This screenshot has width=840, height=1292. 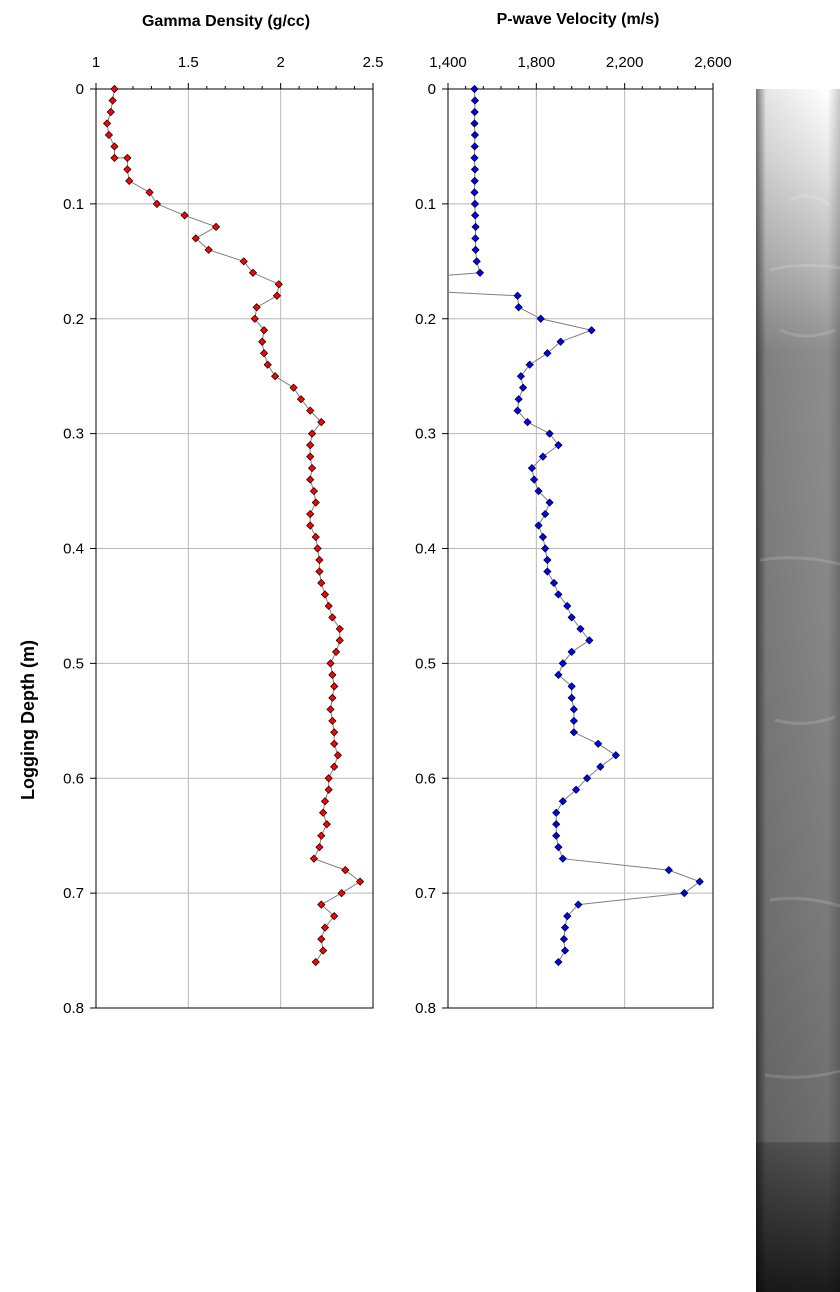 I want to click on y-tick-label: 0.1, so click(x=73, y=204).